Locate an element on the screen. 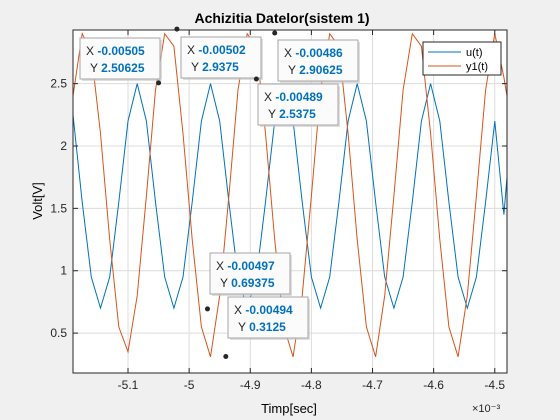 The width and height of the screenshot is (560, 420). datatip-y-row: Y 2.90625 is located at coordinates (315, 70).